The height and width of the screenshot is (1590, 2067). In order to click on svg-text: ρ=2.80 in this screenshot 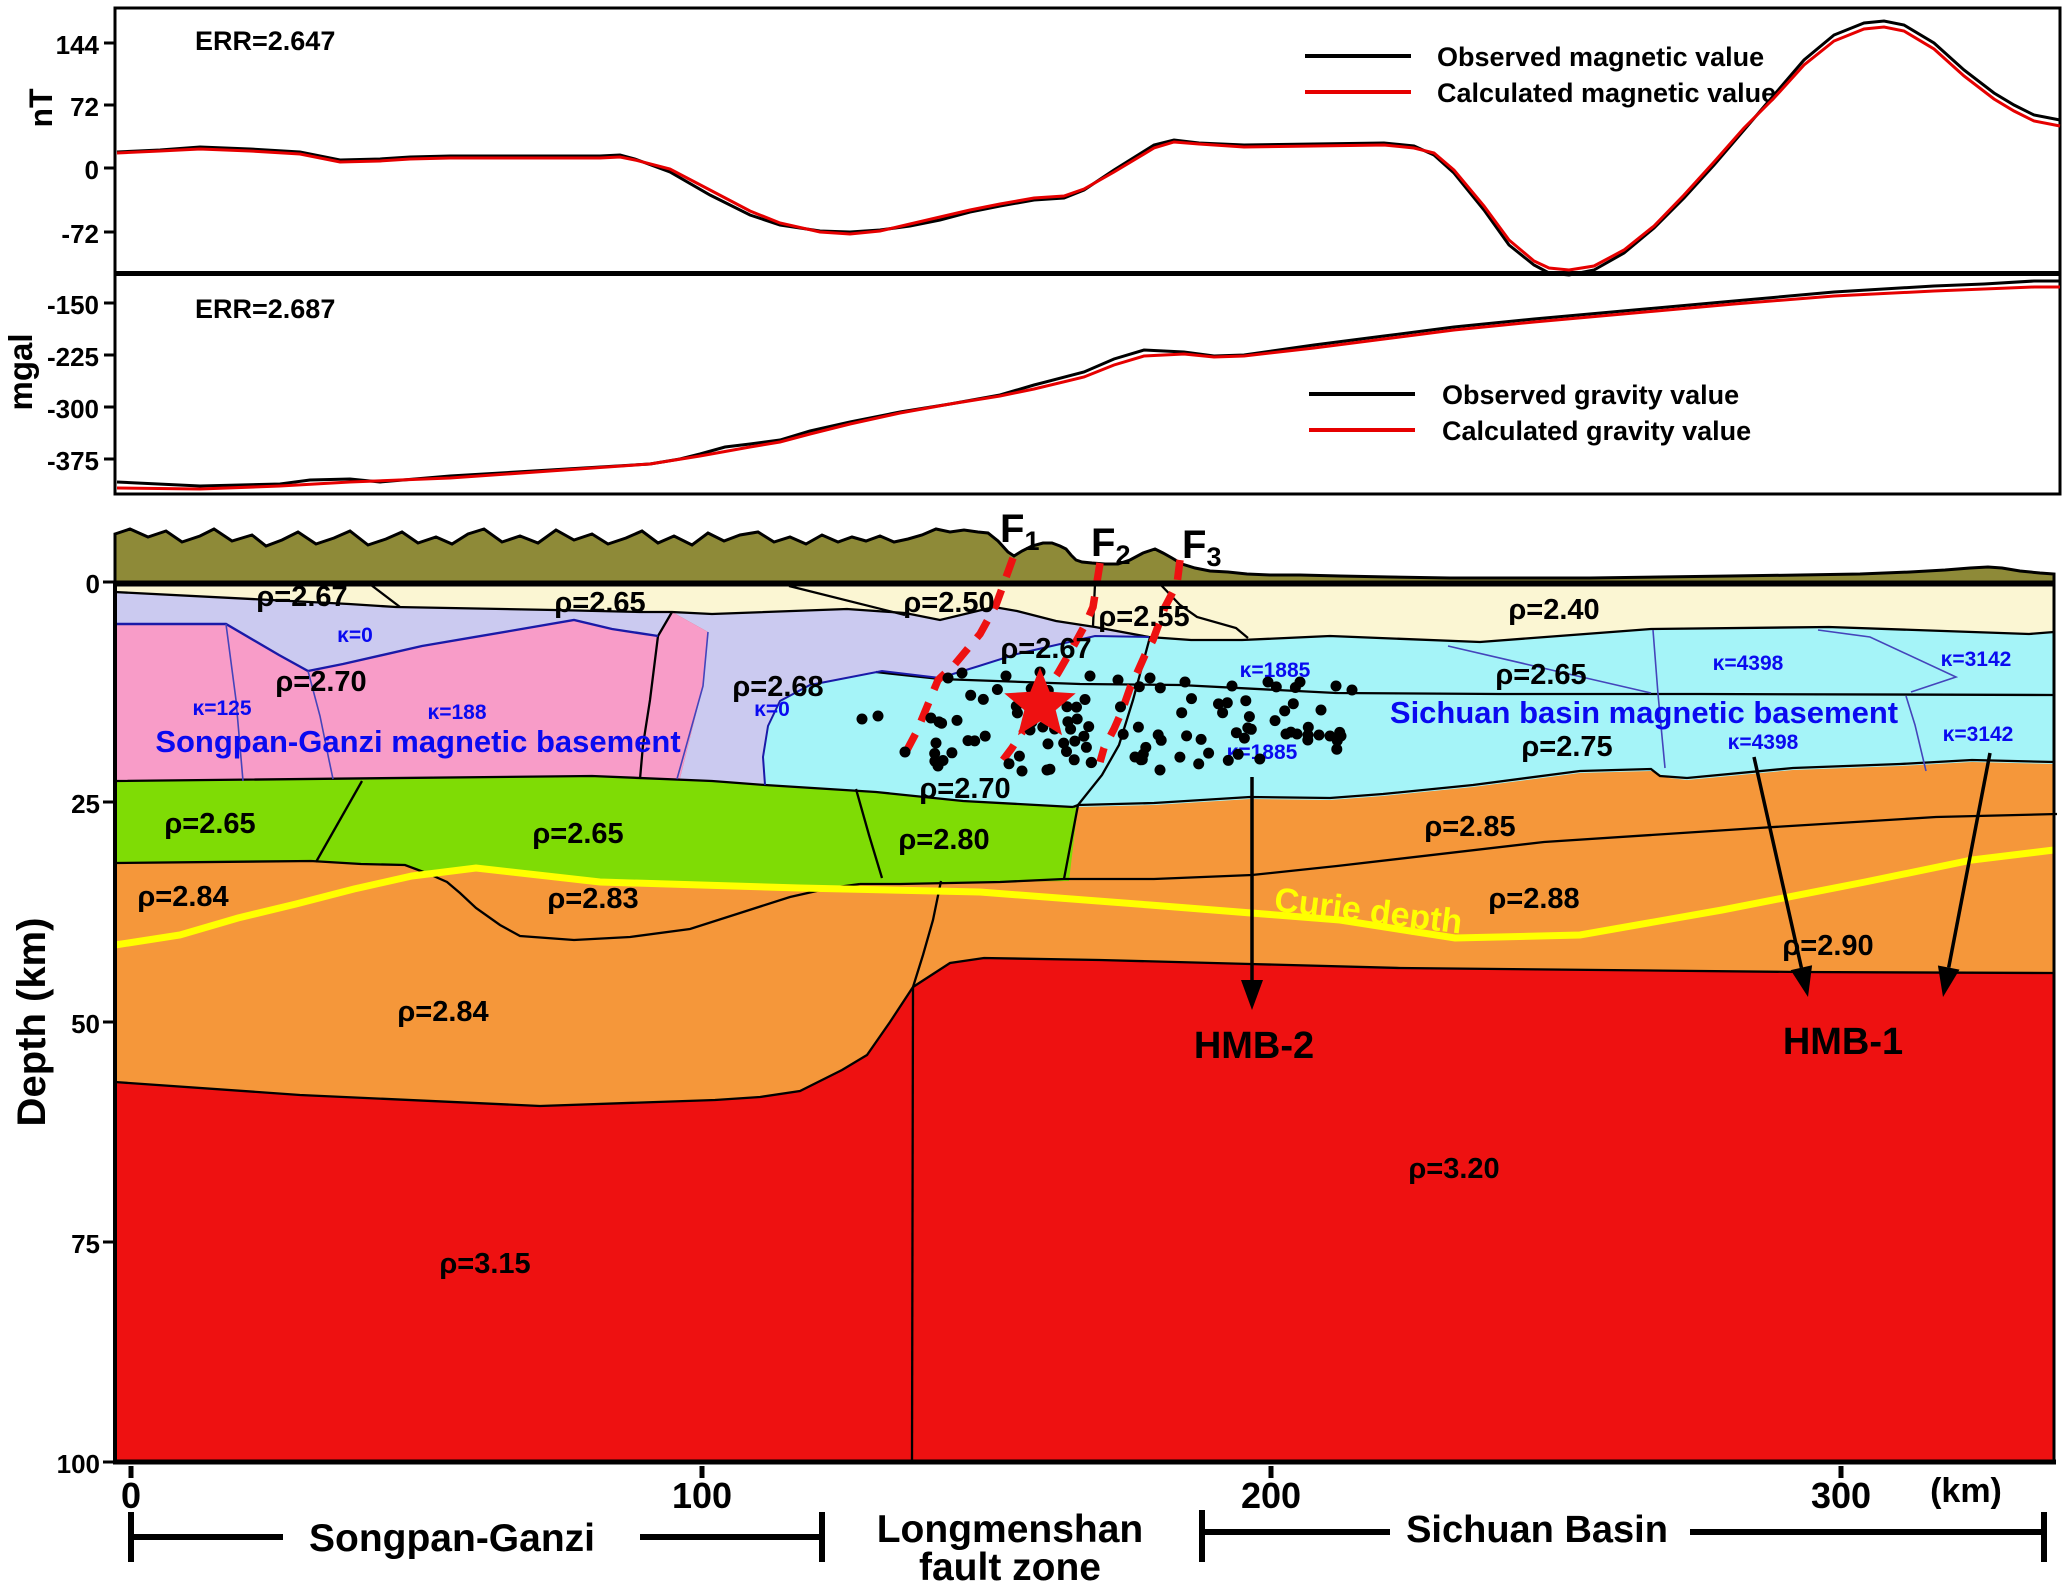, I will do `click(943, 840)`.